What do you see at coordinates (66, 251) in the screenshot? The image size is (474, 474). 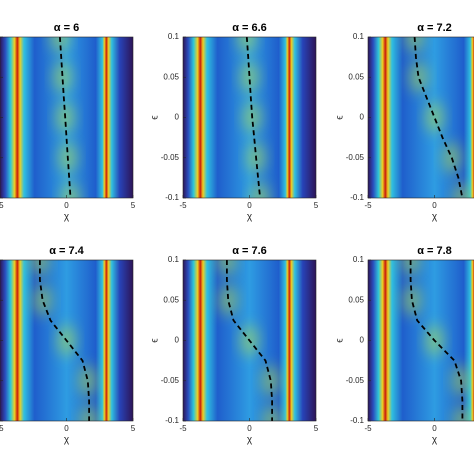 I see `panel-title: α = 7.4` at bounding box center [66, 251].